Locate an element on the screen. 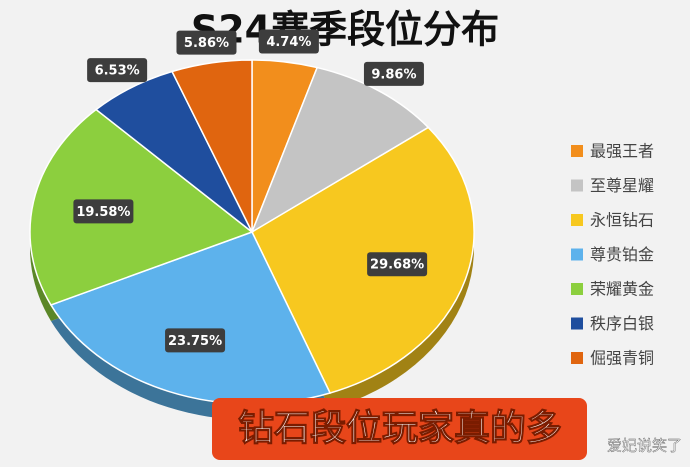 Image resolution: width=690 pixels, height=467 pixels. legend-label: 尊贵铂金 is located at coordinates (622, 254).